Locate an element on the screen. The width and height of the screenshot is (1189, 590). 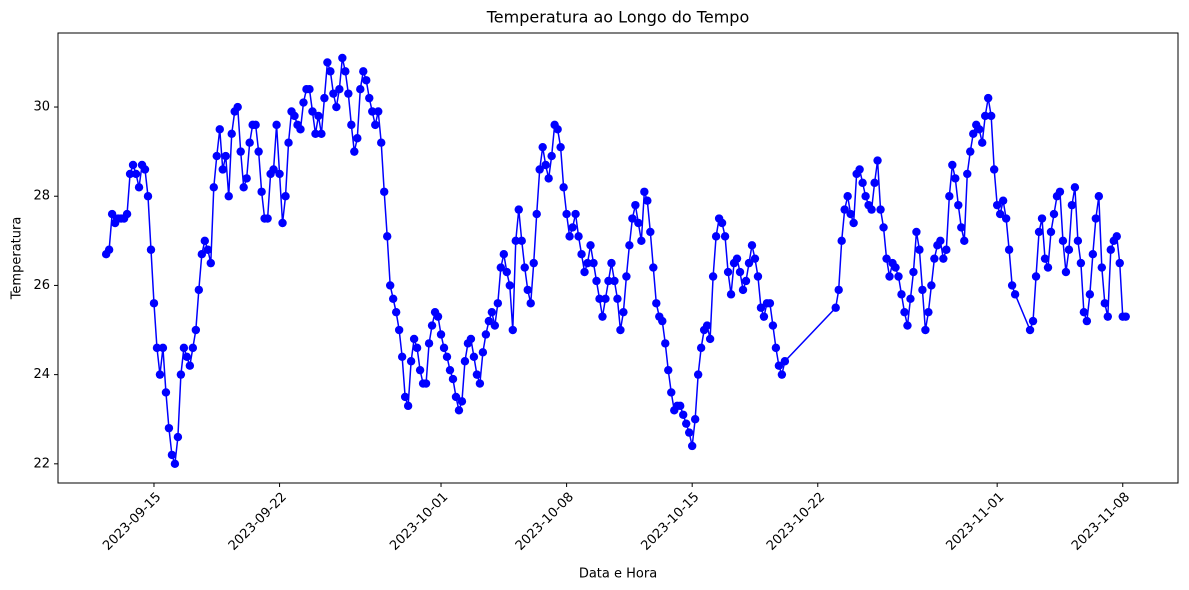
y-tick-label: 24 is located at coordinates (41, 374).